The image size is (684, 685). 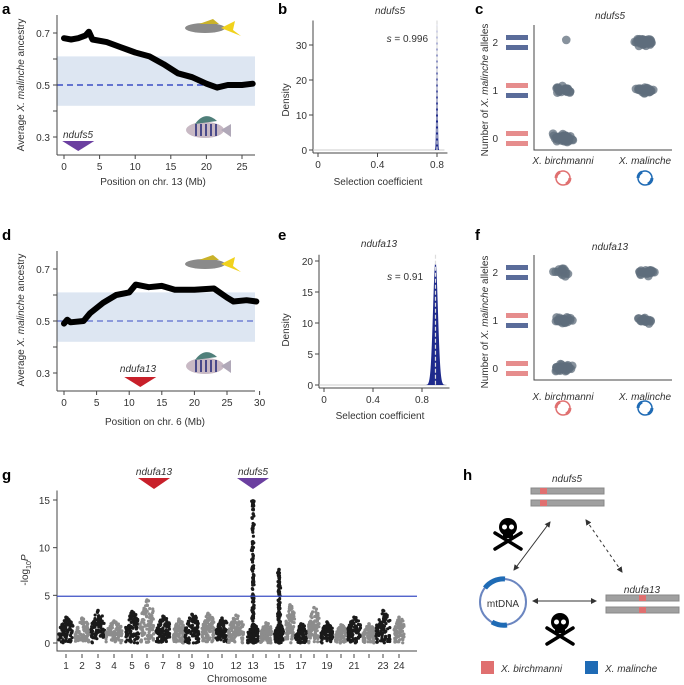 What do you see at coordinates (78, 135) in the screenshot?
I see `panel-a-gene-label: ndufs5` at bounding box center [78, 135].